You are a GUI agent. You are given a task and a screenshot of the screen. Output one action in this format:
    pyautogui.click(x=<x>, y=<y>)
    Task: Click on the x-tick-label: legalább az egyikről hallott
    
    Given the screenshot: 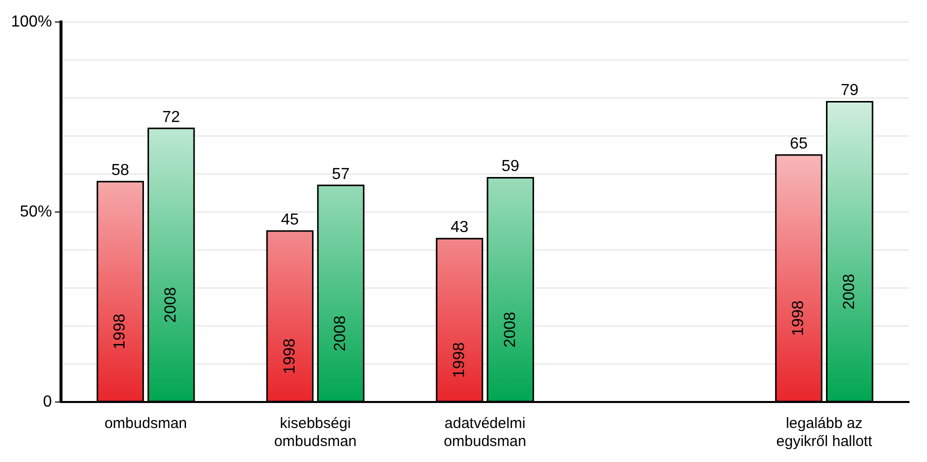 What is the action you would take?
    pyautogui.click(x=824, y=432)
    